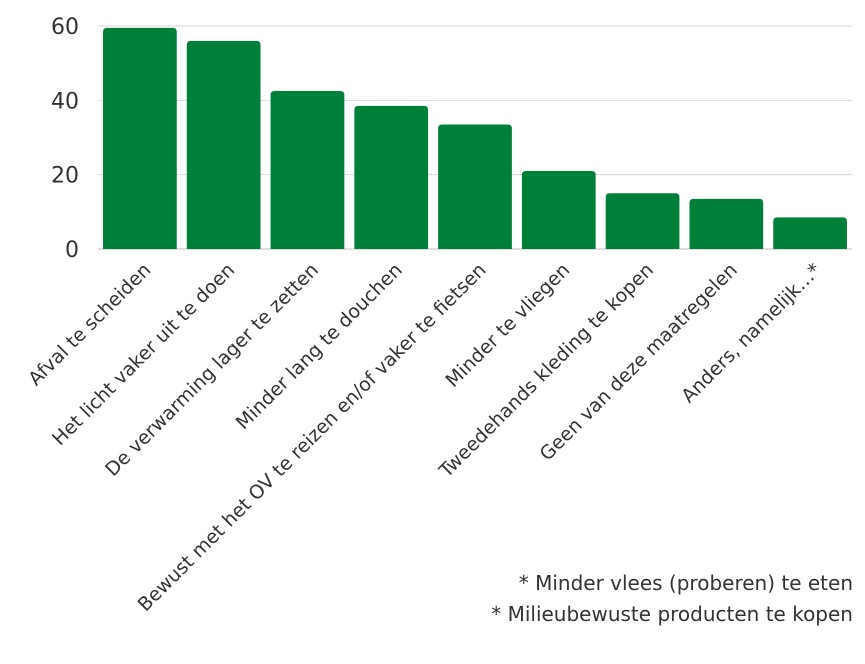 This screenshot has width=865, height=664. Describe the element at coordinates (65, 139) in the screenshot. I see `y-axis-tick-labels: 0 20 40 60` at that location.